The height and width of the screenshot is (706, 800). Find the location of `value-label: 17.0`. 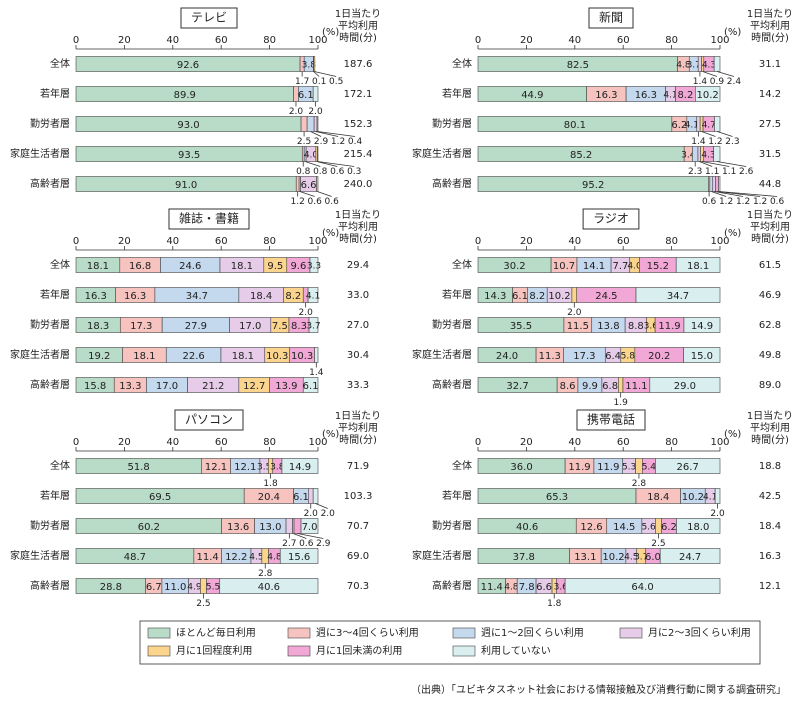

value-label: 17.0 is located at coordinates (250, 326).